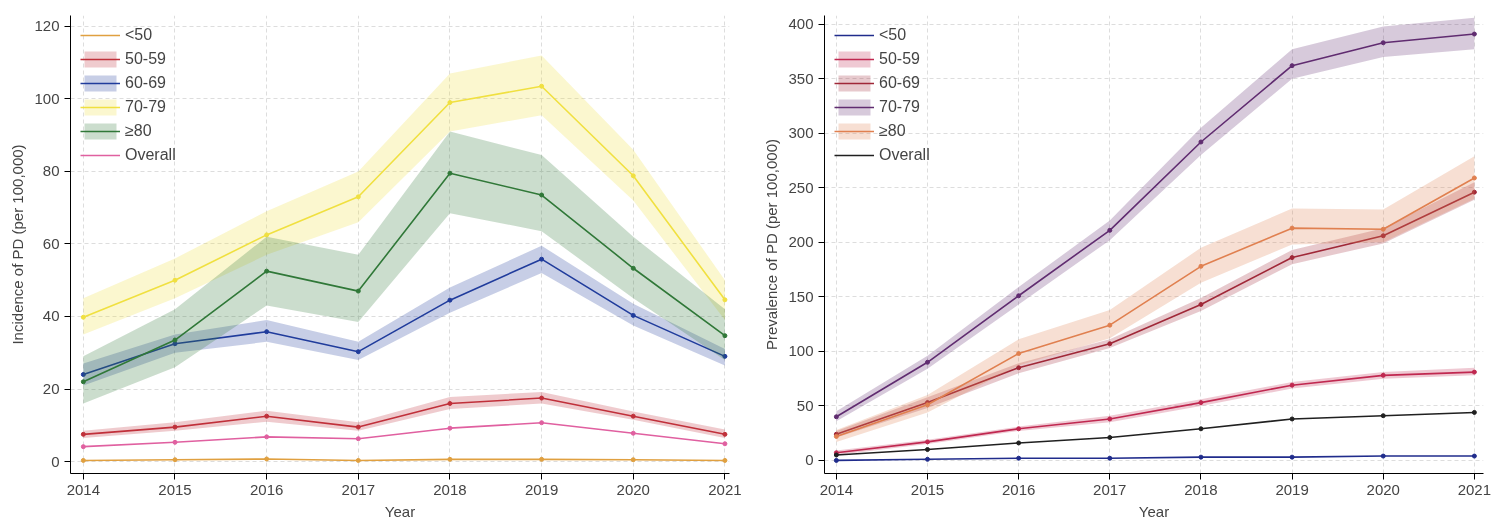 Image resolution: width=1509 pixels, height=523 pixels. I want to click on legend-label: <50, so click(139, 35).